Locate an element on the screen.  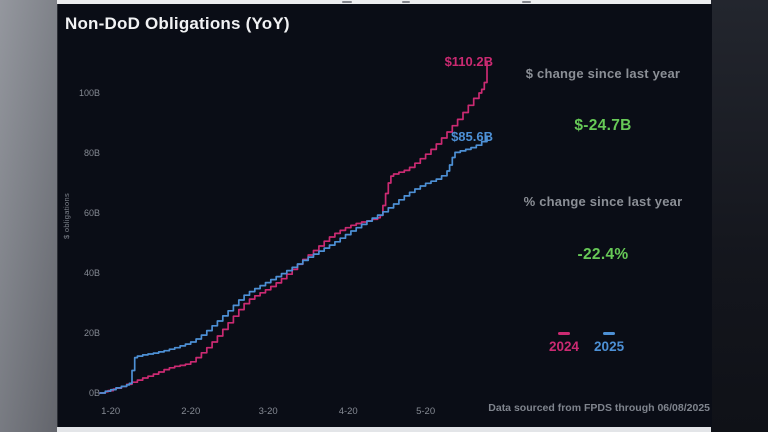
legend-swatch-2025 is located at coordinates (609, 333).